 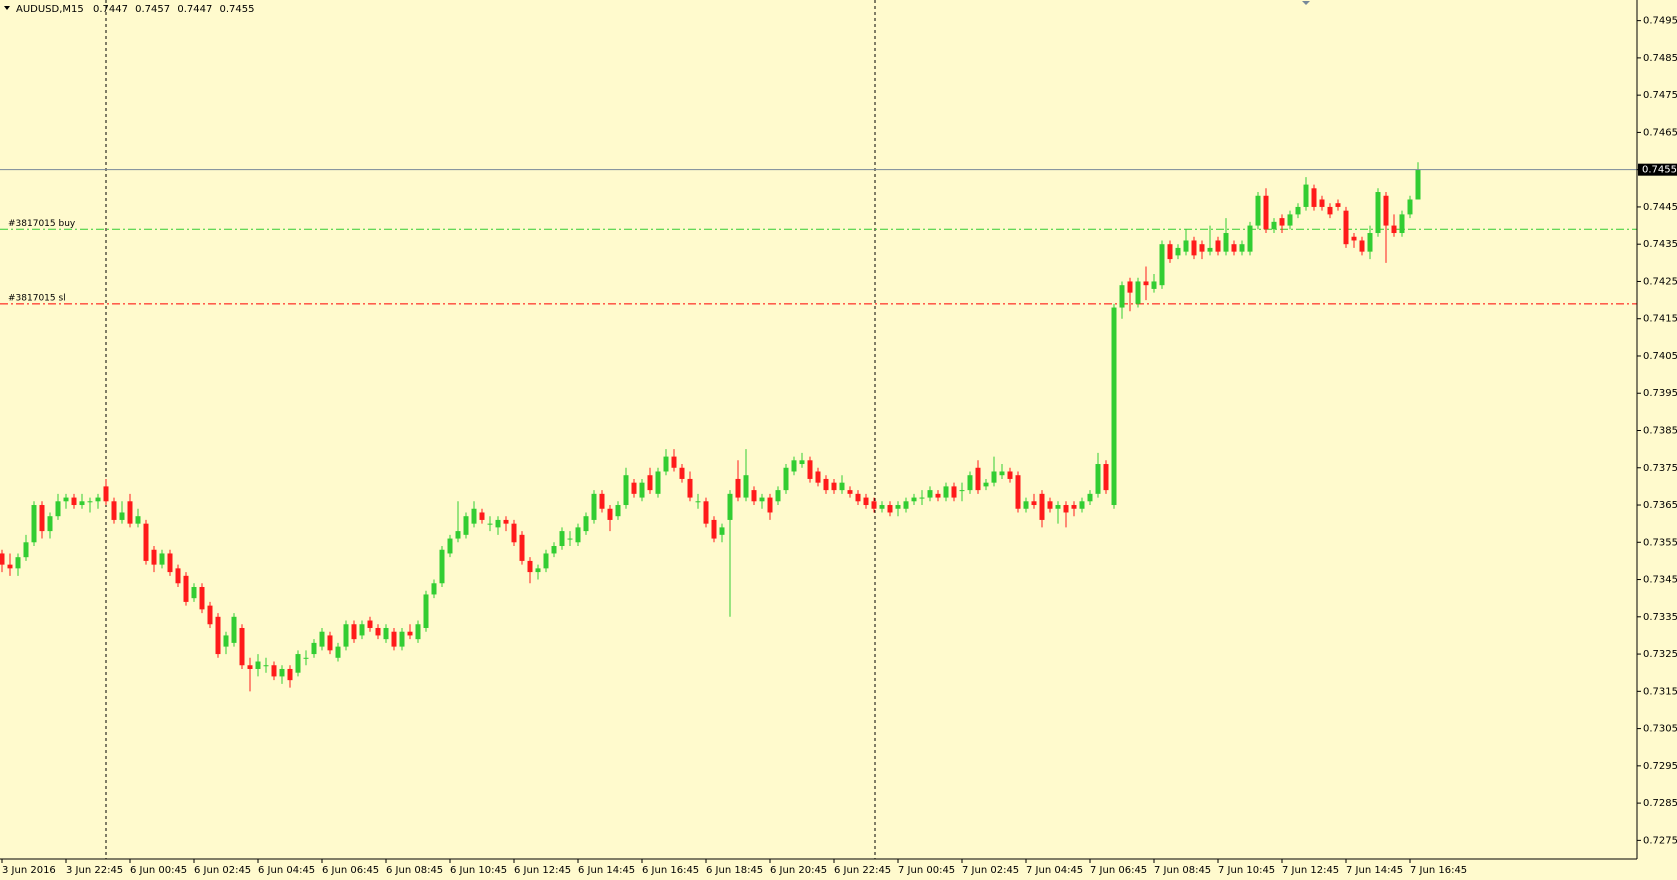 I want to click on x-tick-label: 6 Jun 08:45, so click(x=414, y=870).